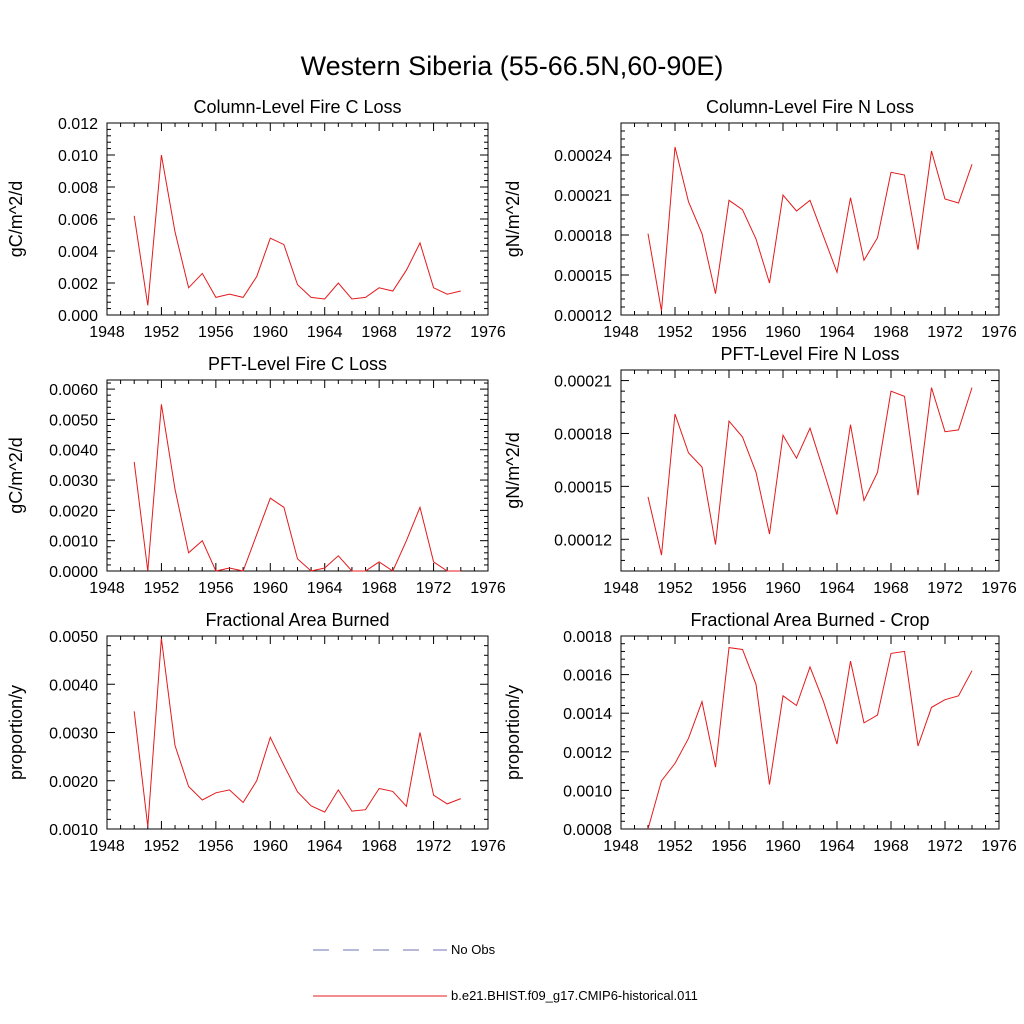 The image size is (1024, 1024). What do you see at coordinates (78, 284) in the screenshot?
I see `y-tick-label: 0.002` at bounding box center [78, 284].